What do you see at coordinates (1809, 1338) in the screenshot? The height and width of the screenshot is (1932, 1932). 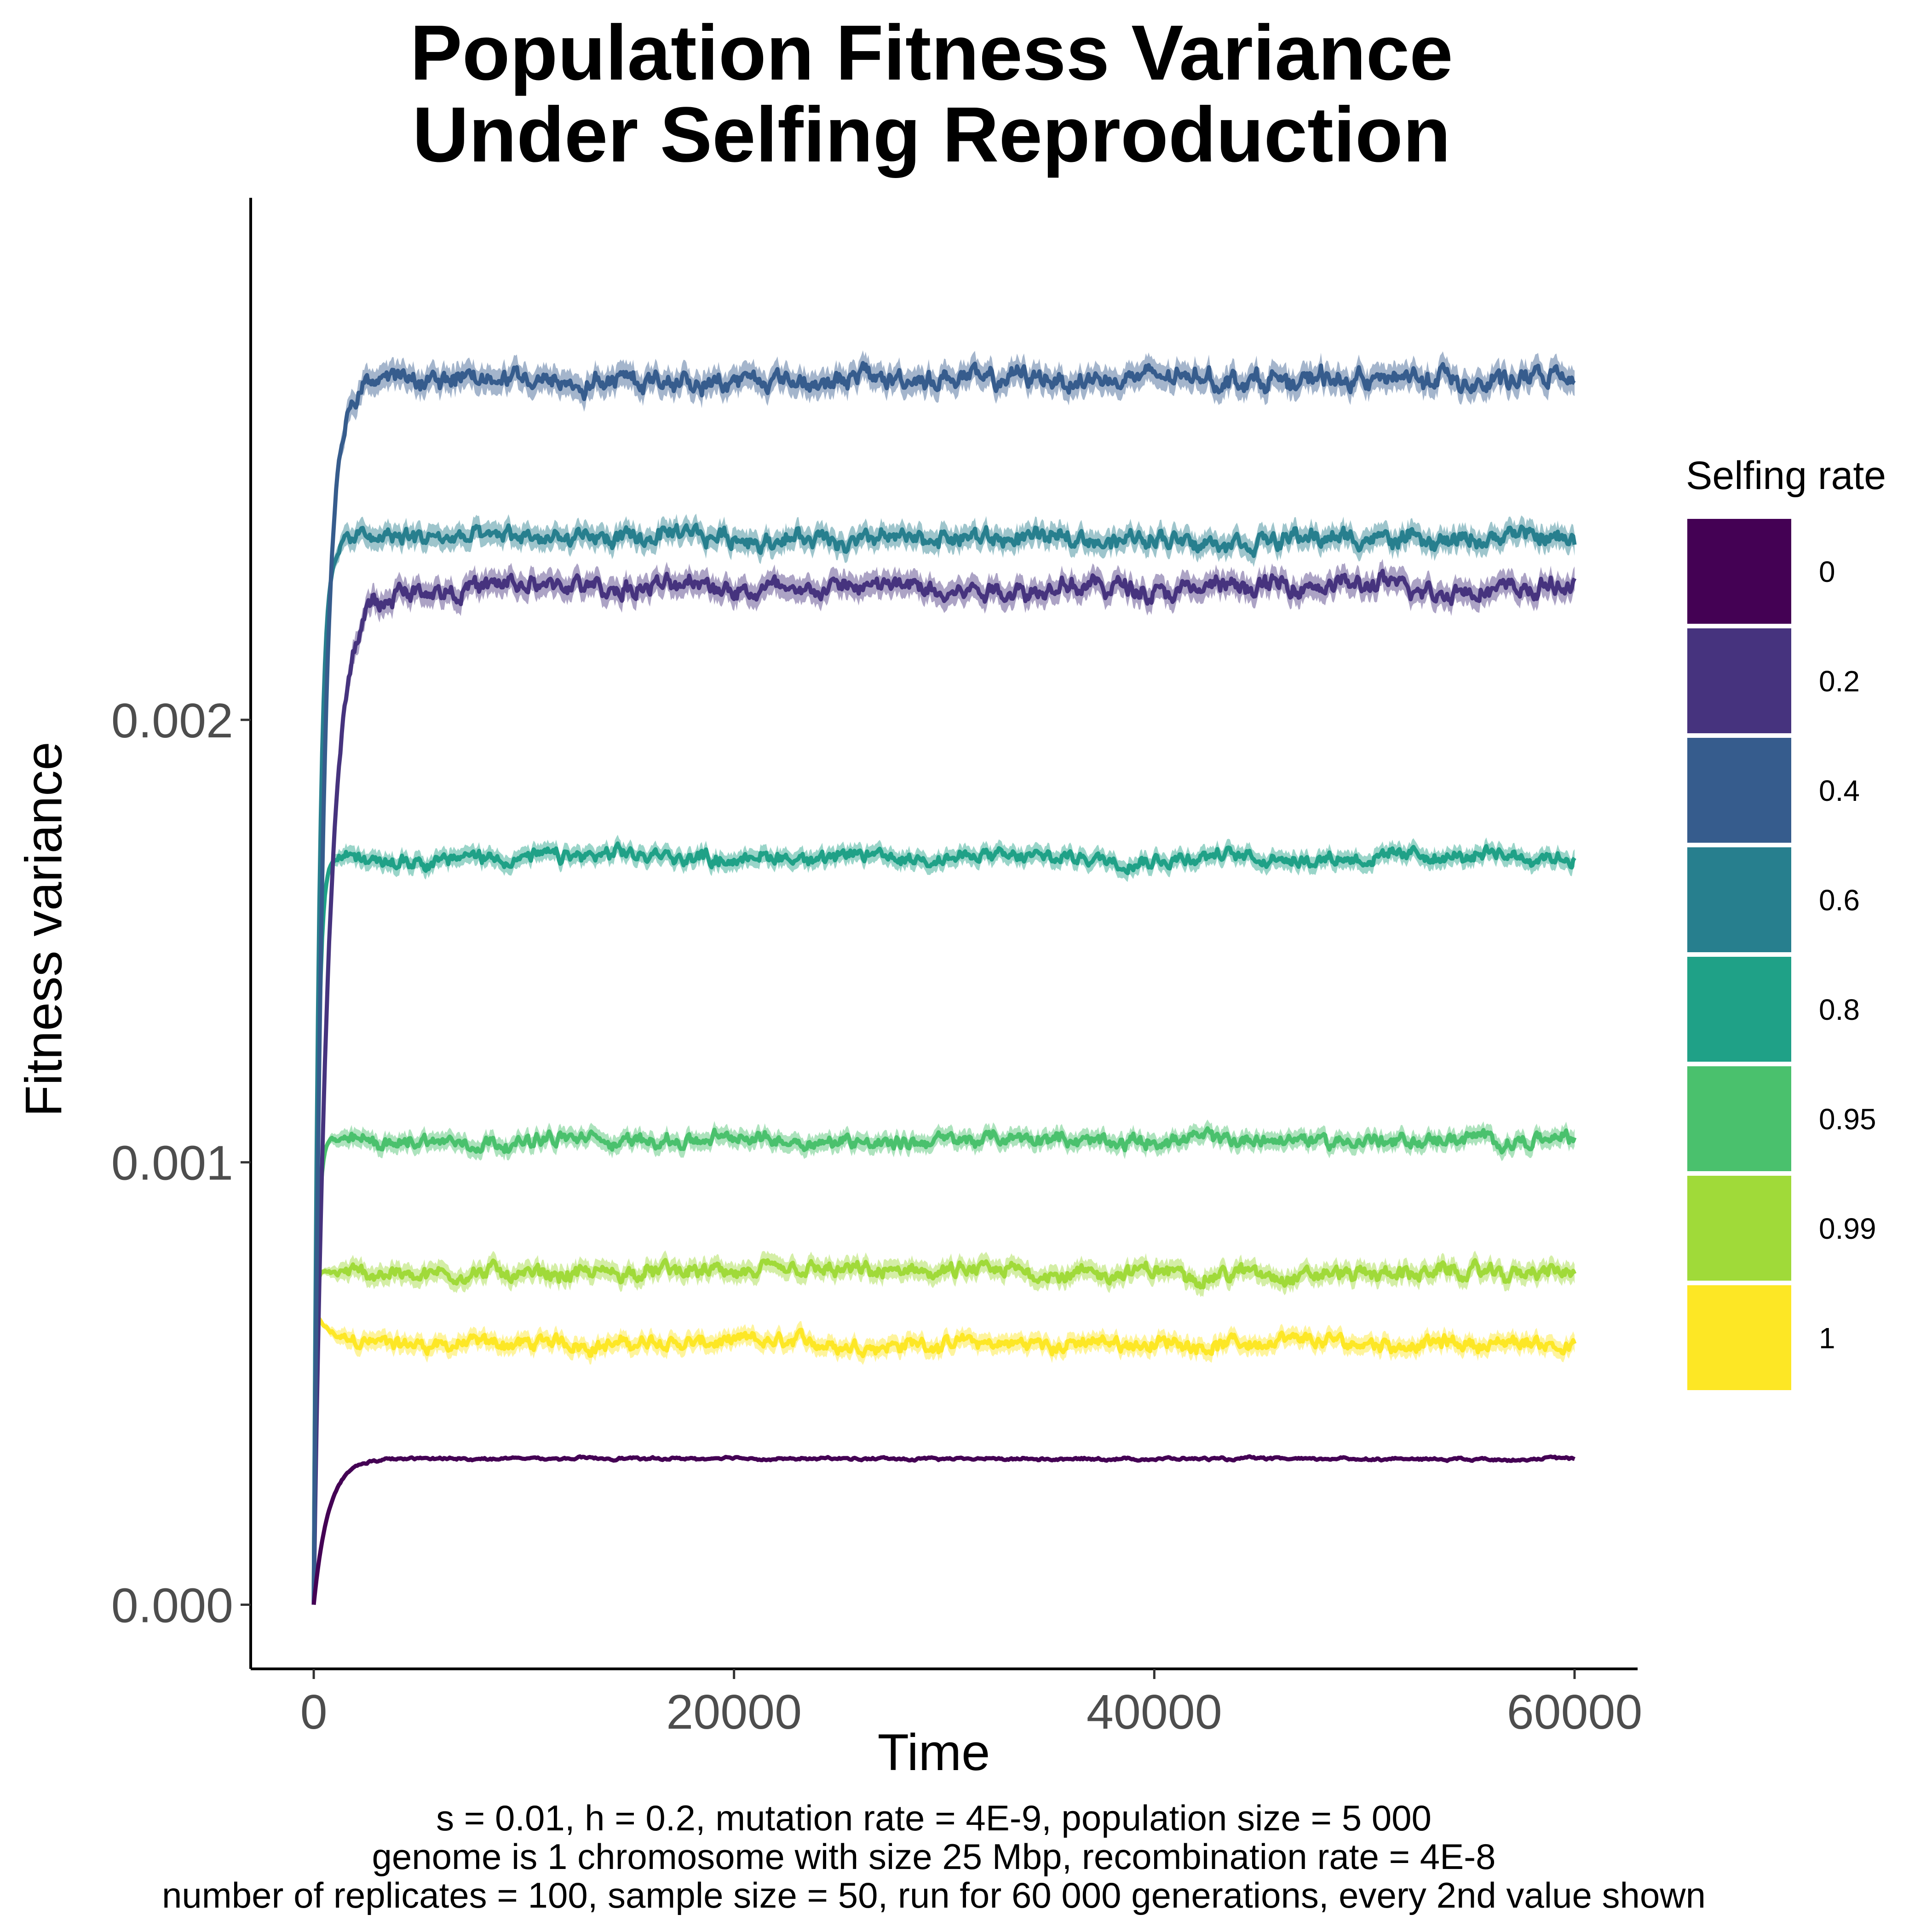 I see `legend-item: 1` at bounding box center [1809, 1338].